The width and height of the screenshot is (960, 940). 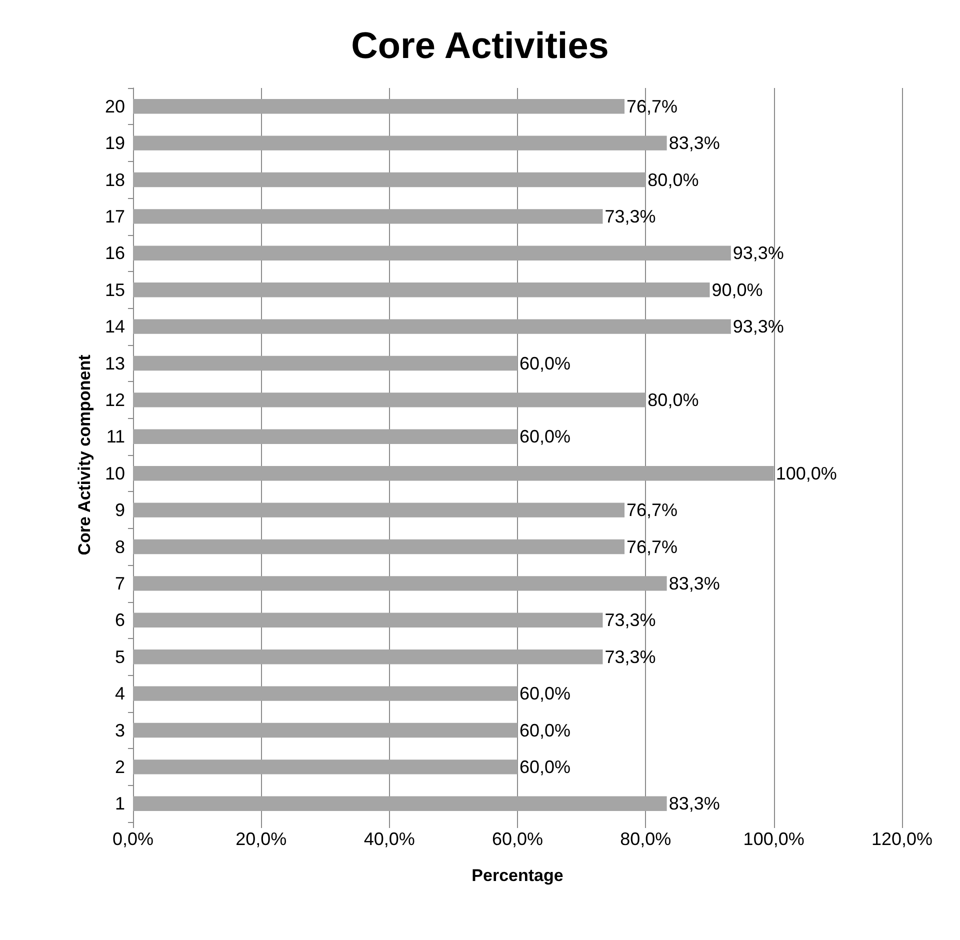 I want to click on x-tick-label: 100,0%, so click(x=773, y=839).